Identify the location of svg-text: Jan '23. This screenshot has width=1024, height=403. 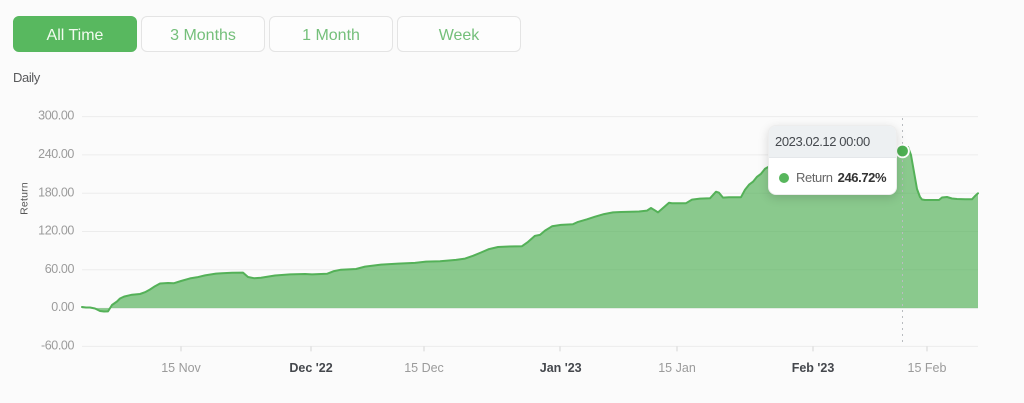
(561, 368).